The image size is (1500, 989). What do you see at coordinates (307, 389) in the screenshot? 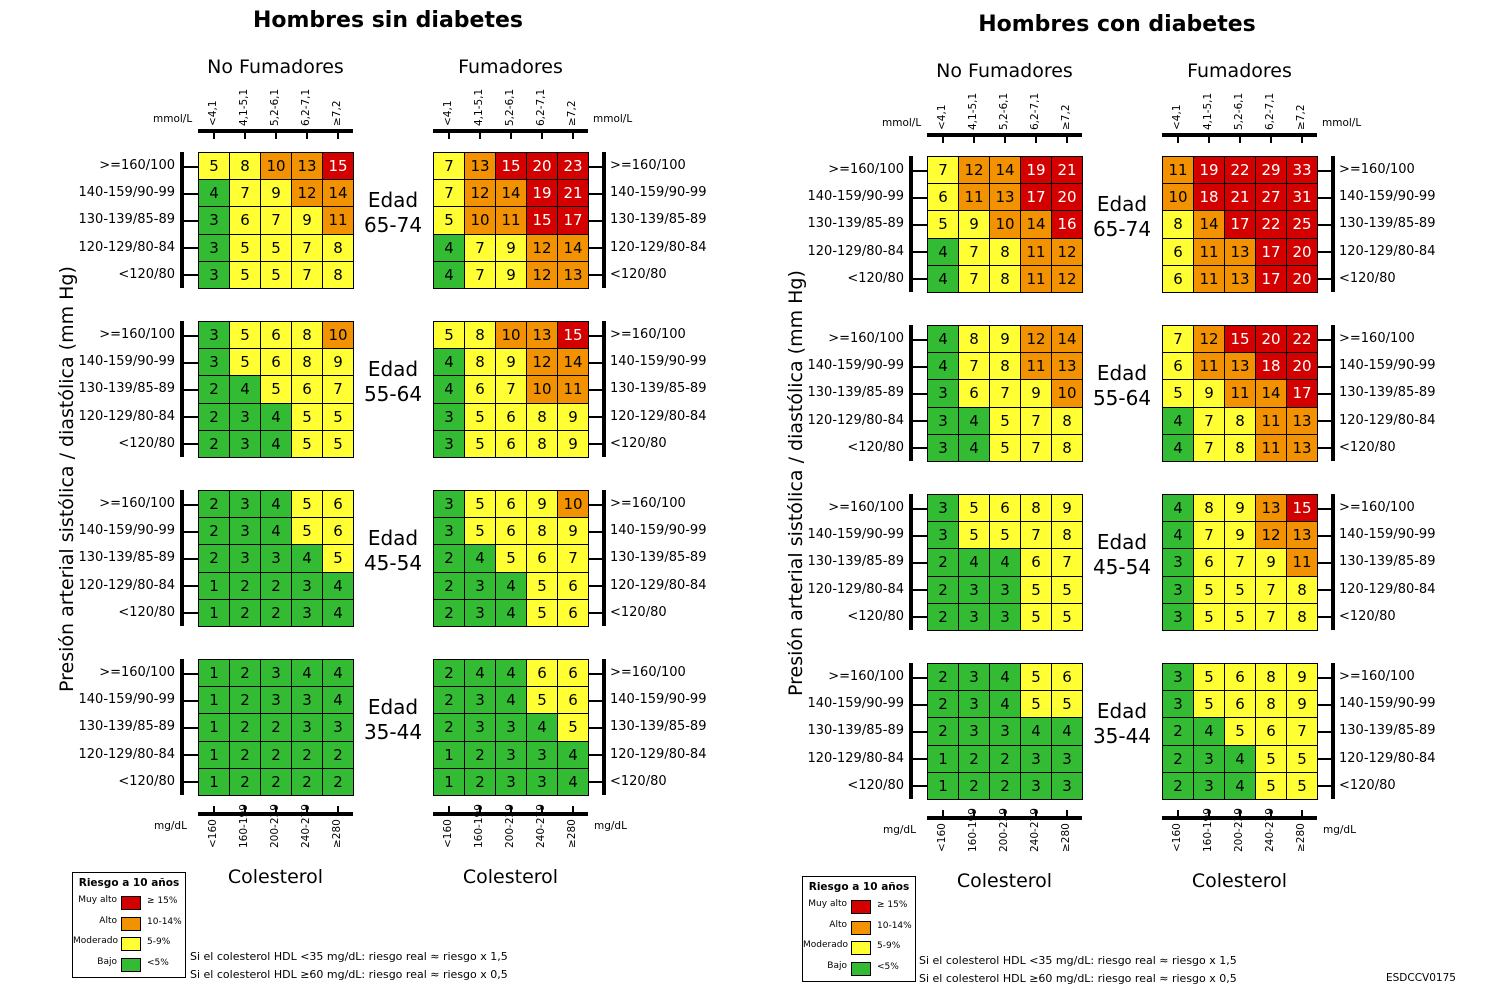
I see `risk-cell-sin-0-1-2-3: 6` at bounding box center [307, 389].